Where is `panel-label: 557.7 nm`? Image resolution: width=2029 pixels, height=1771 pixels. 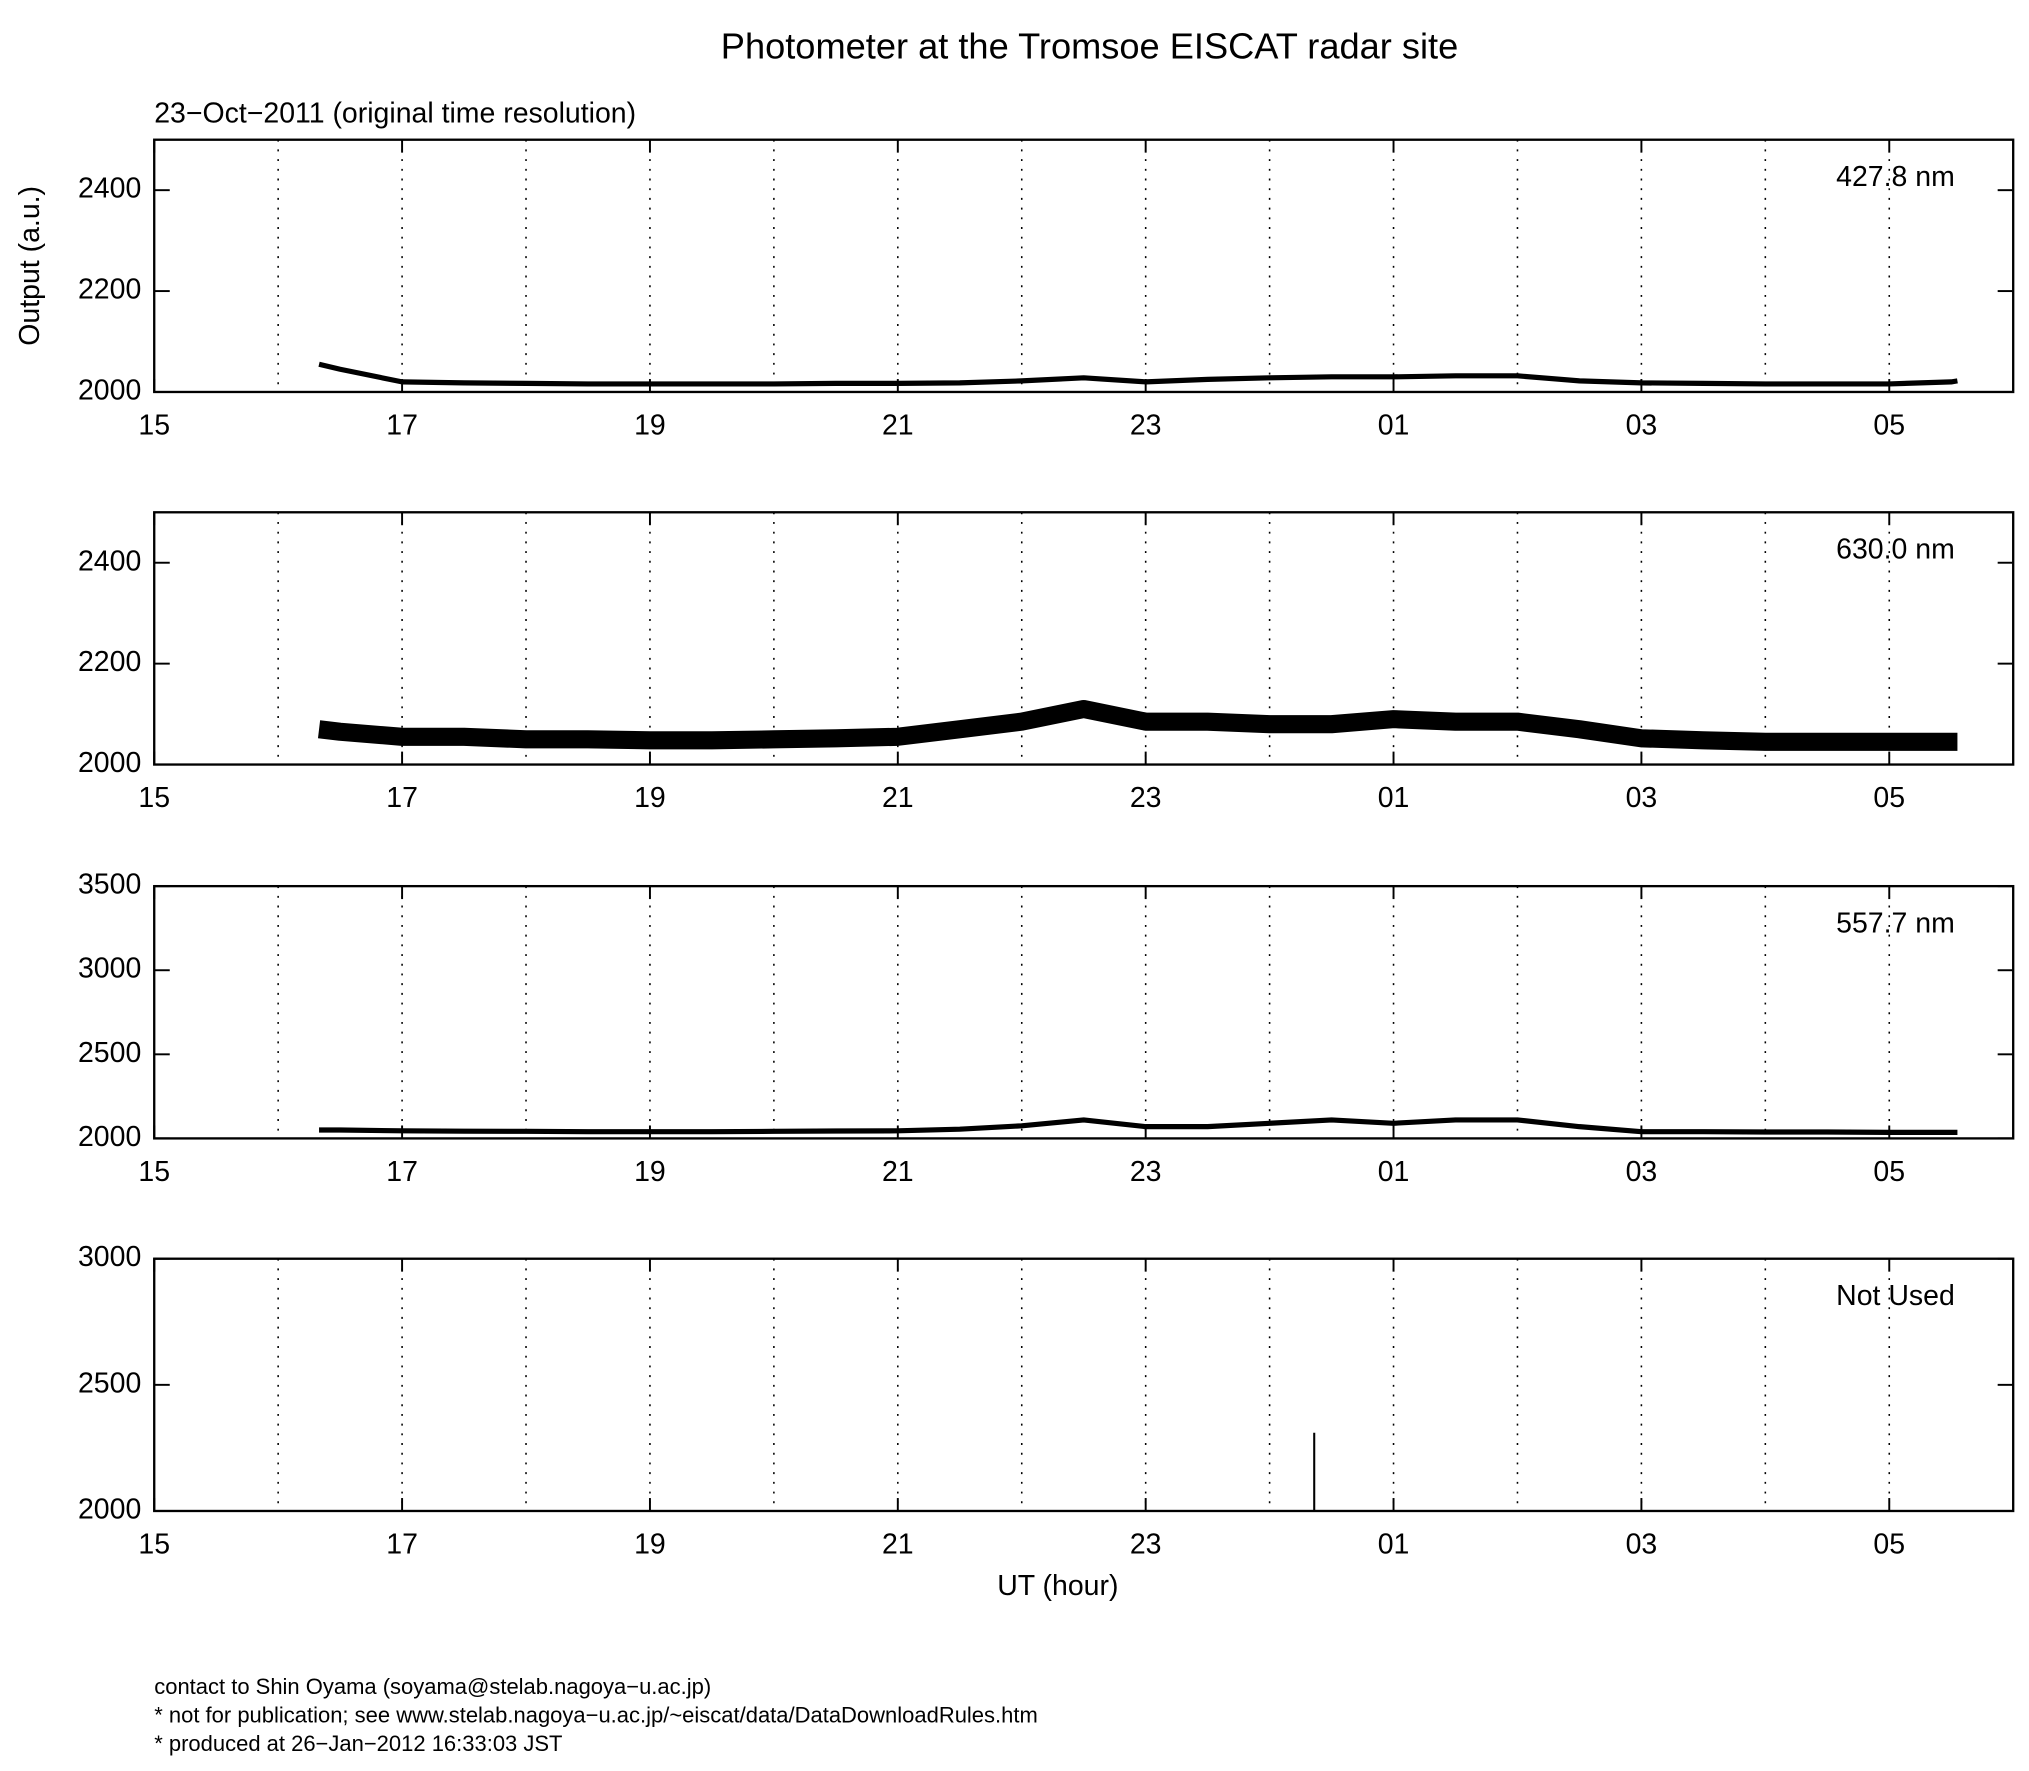 panel-label: 557.7 nm is located at coordinates (1895, 923).